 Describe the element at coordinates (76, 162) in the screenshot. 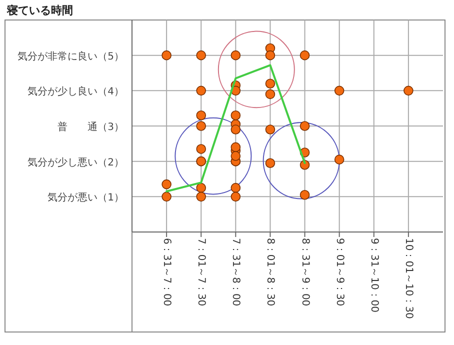

I see `y-tick-label: 気分が少し悪い（2）` at that location.